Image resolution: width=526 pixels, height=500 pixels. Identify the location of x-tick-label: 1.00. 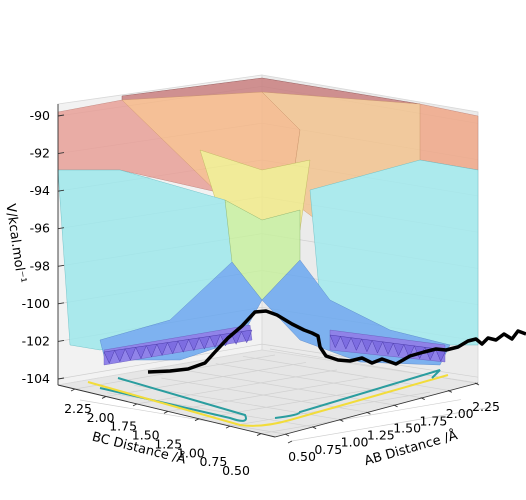
(355, 442).